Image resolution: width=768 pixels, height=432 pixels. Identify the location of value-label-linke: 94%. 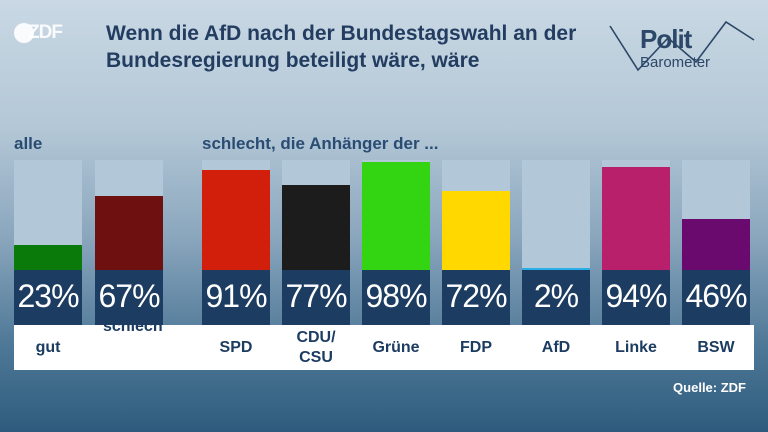
(636, 296).